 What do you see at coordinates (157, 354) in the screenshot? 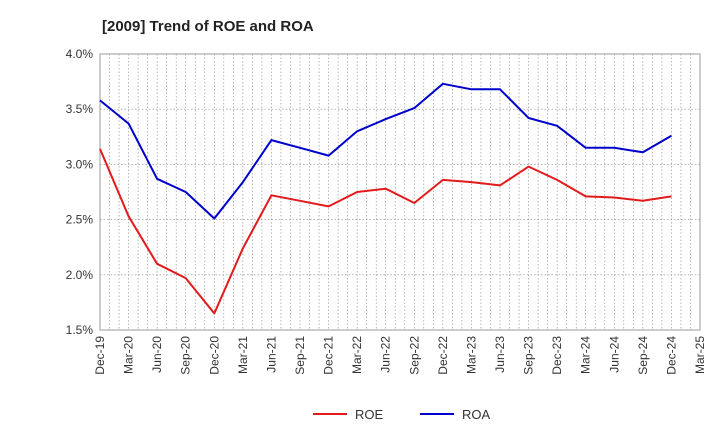
I see `x-tick-label: Jun-20` at bounding box center [157, 354].